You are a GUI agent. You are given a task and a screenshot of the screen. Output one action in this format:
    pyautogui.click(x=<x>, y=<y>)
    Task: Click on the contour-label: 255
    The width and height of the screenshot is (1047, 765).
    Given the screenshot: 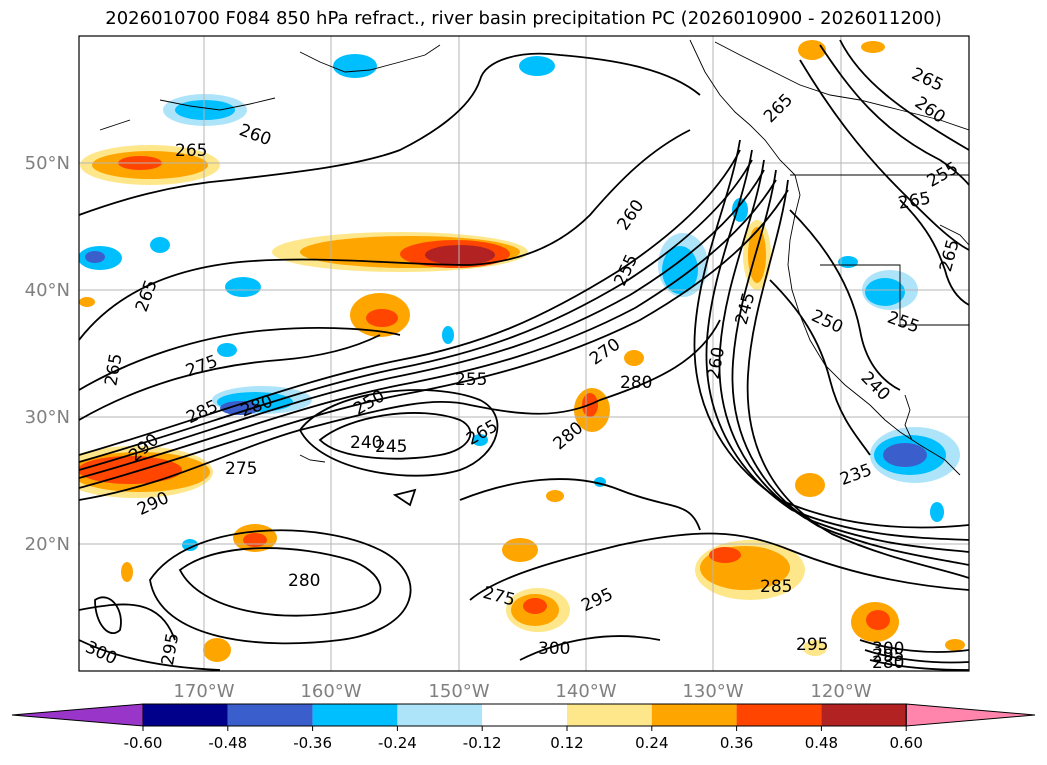 What is the action you would take?
    pyautogui.click(x=471, y=380)
    